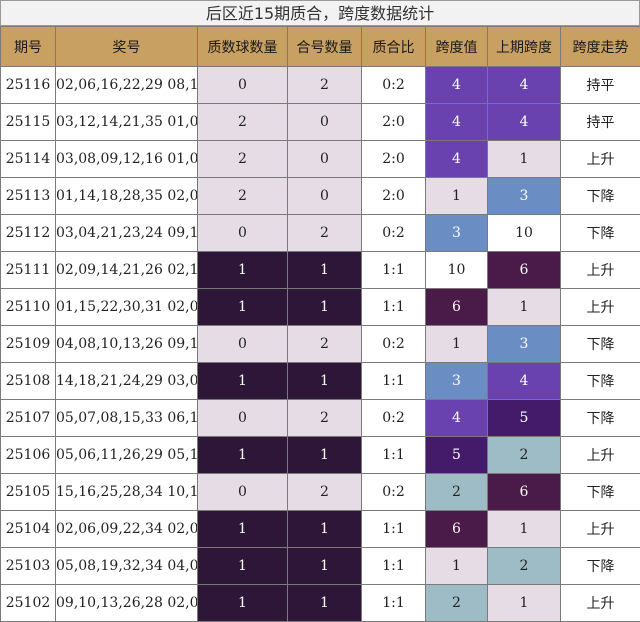 Image resolution: width=640 pixels, height=622 pixels. I want to click on header-trend: 跨度走势, so click(600, 47).